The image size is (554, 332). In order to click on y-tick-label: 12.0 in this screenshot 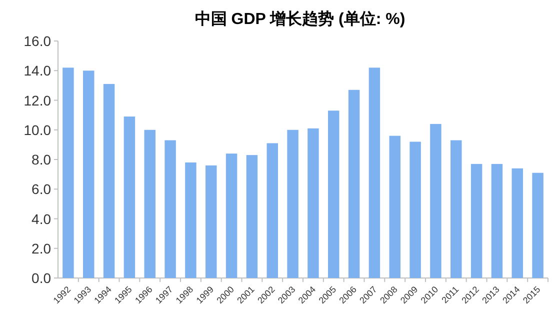, I will do `click(38, 100)`.